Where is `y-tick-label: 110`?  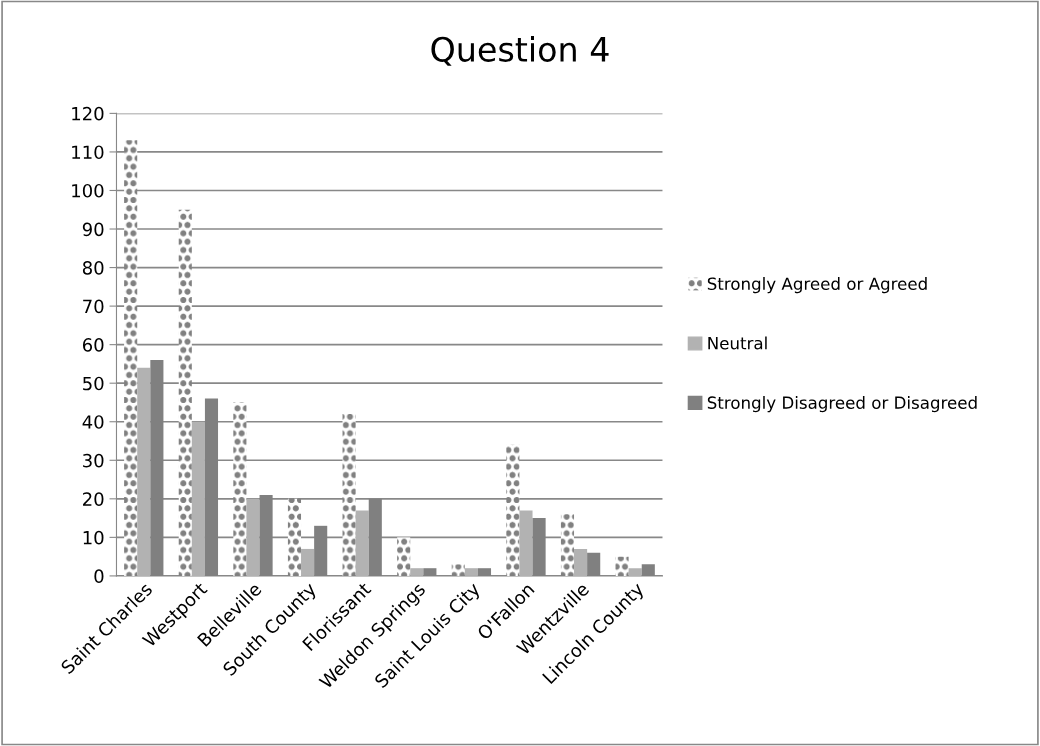
y-tick-label: 110 is located at coordinates (88, 152).